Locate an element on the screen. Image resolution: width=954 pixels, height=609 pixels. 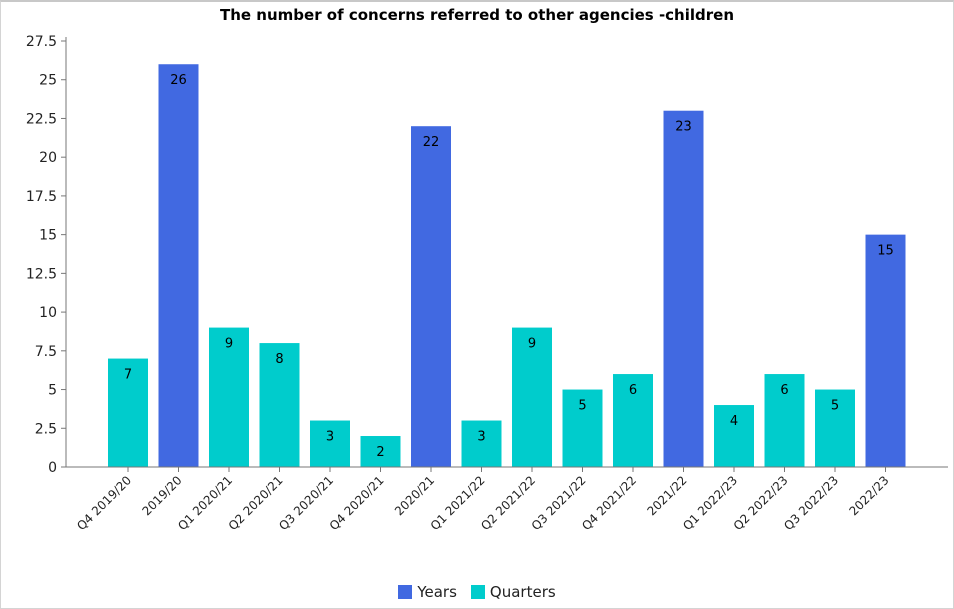
legend-item-years: Years is located at coordinates (427, 592).